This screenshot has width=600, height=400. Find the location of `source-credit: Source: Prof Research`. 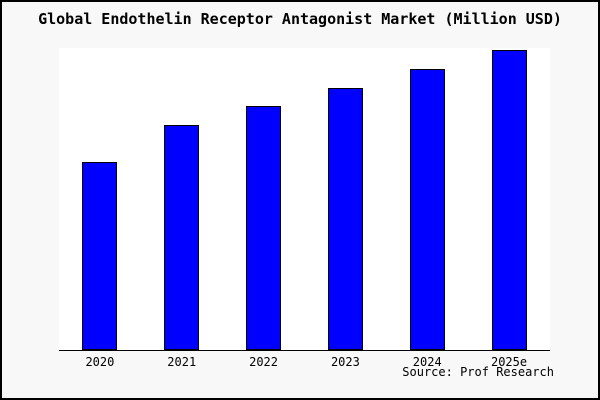

source-credit: Source: Prof Research is located at coordinates (478, 372).